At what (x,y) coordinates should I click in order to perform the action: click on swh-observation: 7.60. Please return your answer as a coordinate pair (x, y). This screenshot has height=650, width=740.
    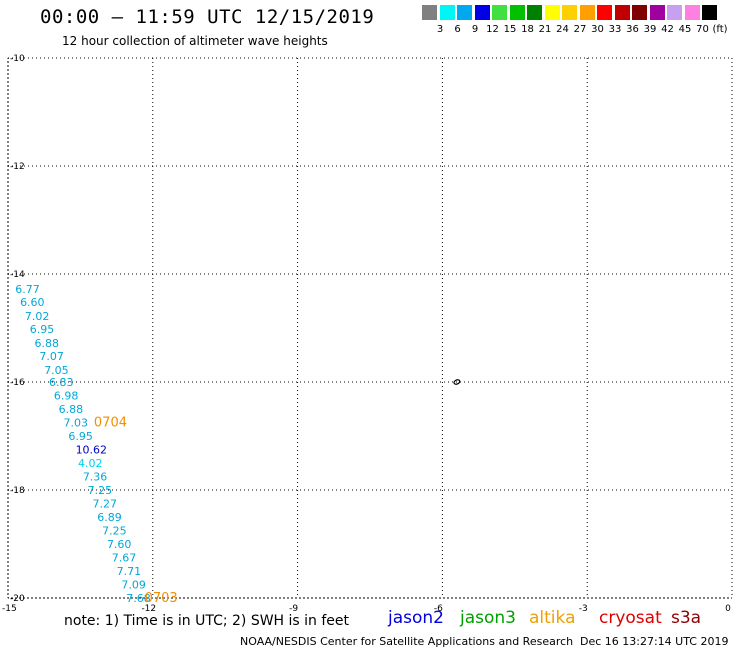
    Looking at the image, I should click on (119, 544).